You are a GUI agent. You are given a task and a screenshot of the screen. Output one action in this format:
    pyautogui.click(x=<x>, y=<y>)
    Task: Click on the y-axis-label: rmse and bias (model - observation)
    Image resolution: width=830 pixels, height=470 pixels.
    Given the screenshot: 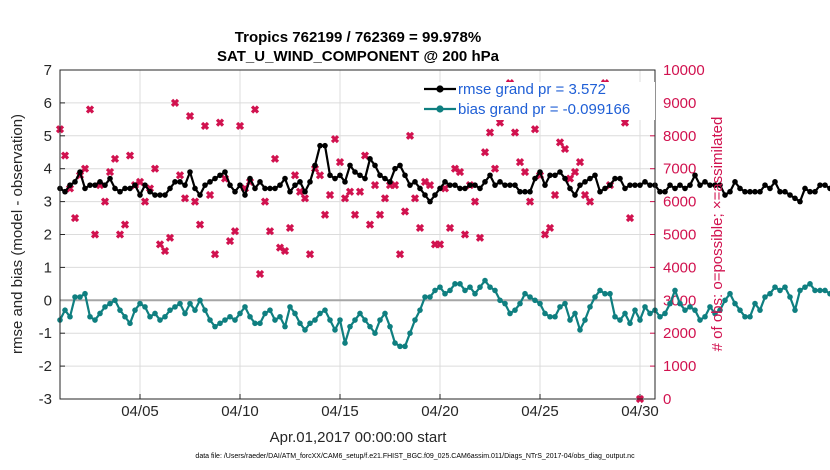 What is the action you would take?
    pyautogui.click(x=17, y=234)
    